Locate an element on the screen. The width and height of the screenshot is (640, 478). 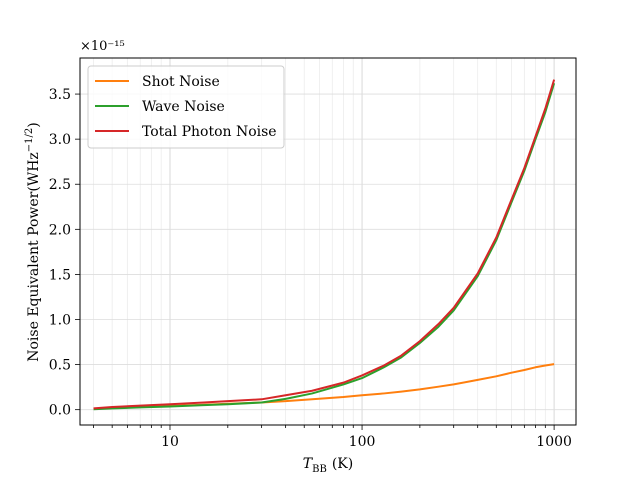
y-axis-label-sup: −1/2 is located at coordinates (29, 140).